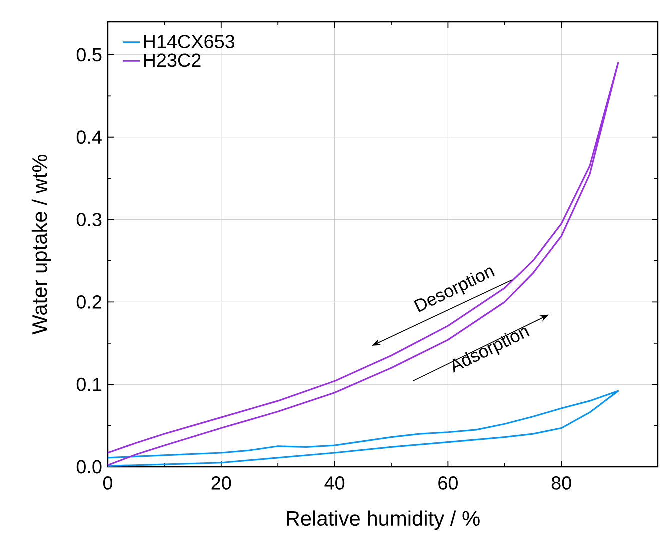 This screenshot has width=665, height=549. What do you see at coordinates (363, 428) in the screenshot?
I see `line-series` at bounding box center [363, 428].